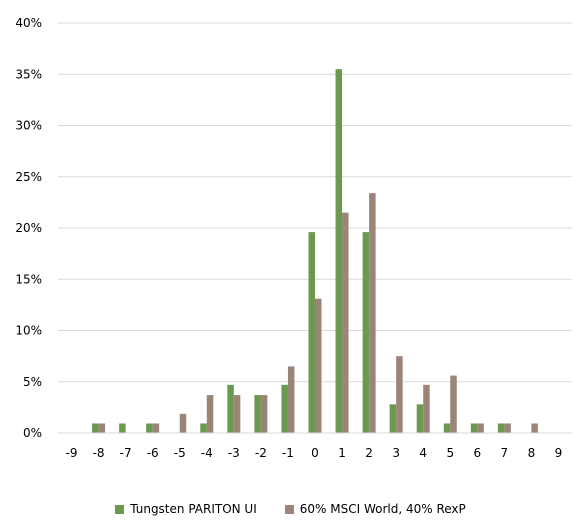 The width and height of the screenshot is (581, 527). Describe the element at coordinates (207, 453) in the screenshot. I see `x-tick-label: -4` at that location.